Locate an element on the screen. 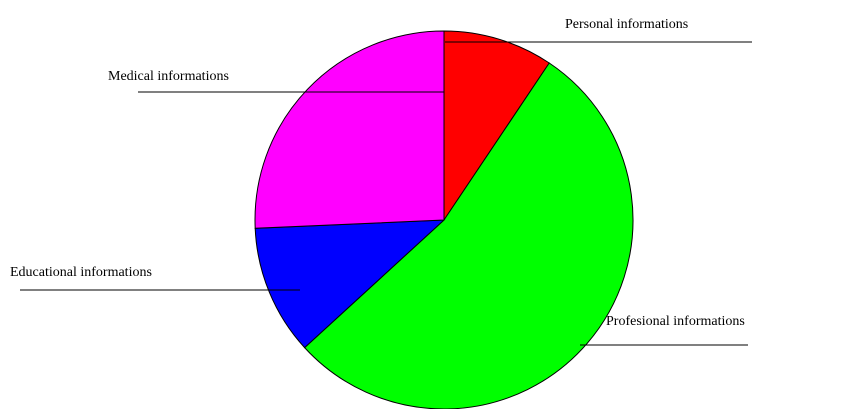 The height and width of the screenshot is (409, 842). slice-label: Educational informations is located at coordinates (81, 272).